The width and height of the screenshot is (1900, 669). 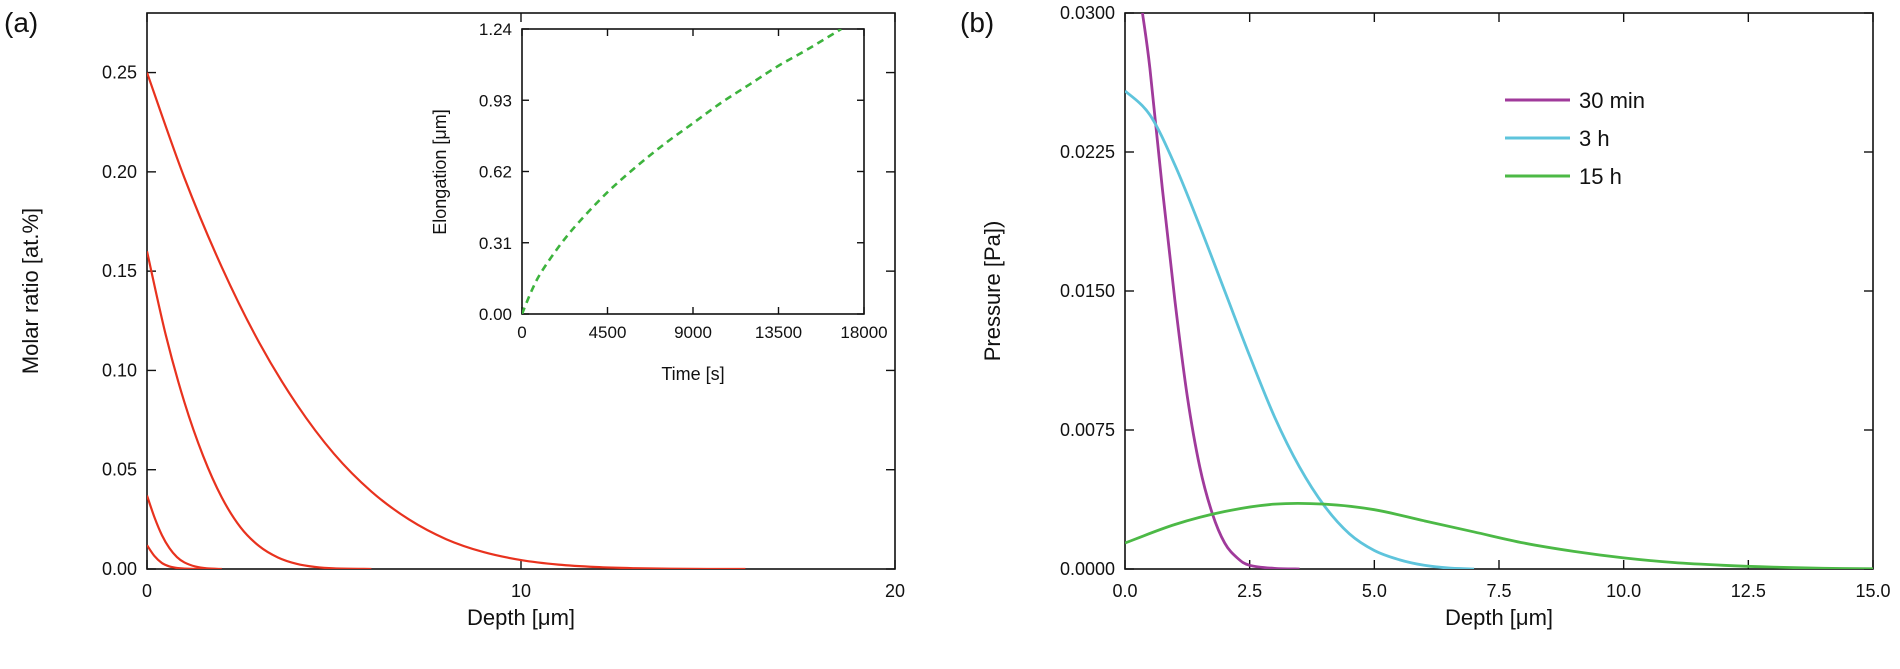 What do you see at coordinates (495, 172) in the screenshot?
I see `y-tick-label: 0.62` at bounding box center [495, 172].